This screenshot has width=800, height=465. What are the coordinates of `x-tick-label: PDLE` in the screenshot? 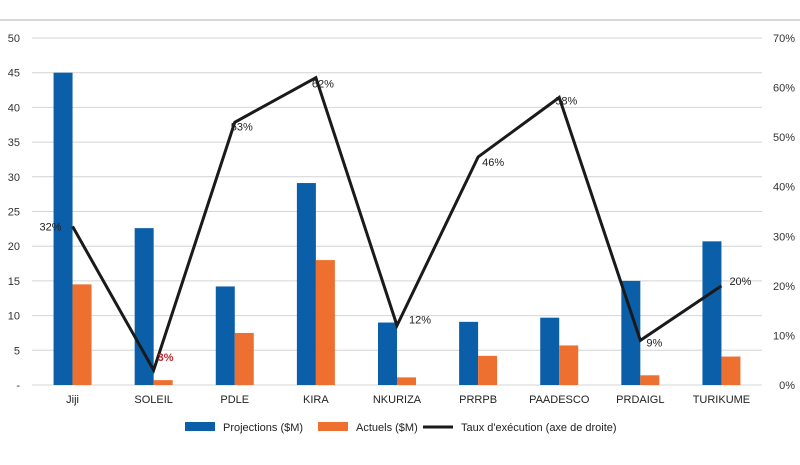 It's located at (234, 400).